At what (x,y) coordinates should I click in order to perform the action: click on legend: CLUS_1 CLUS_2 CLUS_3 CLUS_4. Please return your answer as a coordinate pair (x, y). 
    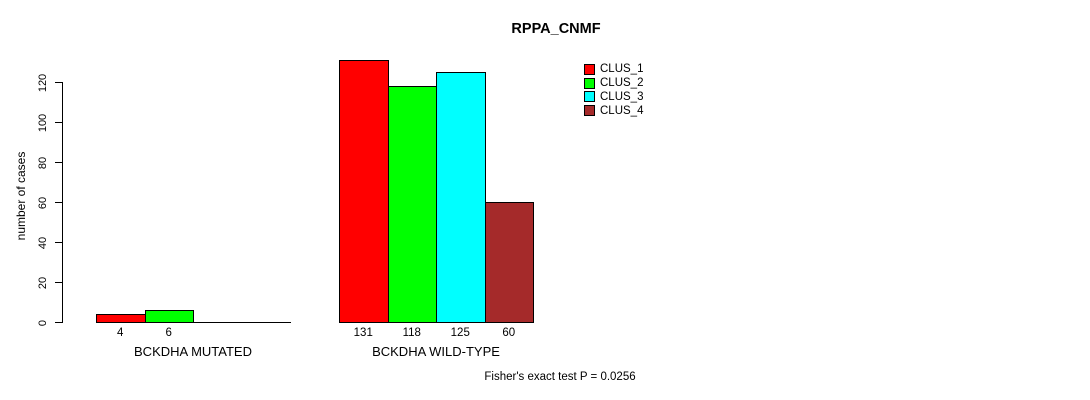
    Looking at the image, I should click on (613, 90).